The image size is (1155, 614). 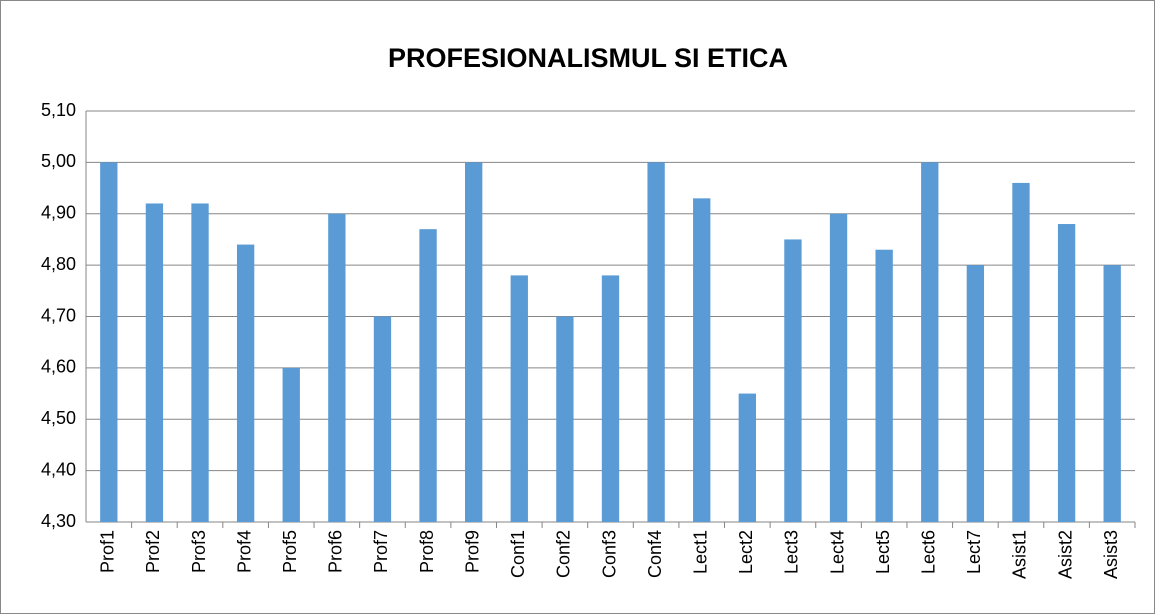 What do you see at coordinates (58, 161) in the screenshot?
I see `y-tick-label: 5,00` at bounding box center [58, 161].